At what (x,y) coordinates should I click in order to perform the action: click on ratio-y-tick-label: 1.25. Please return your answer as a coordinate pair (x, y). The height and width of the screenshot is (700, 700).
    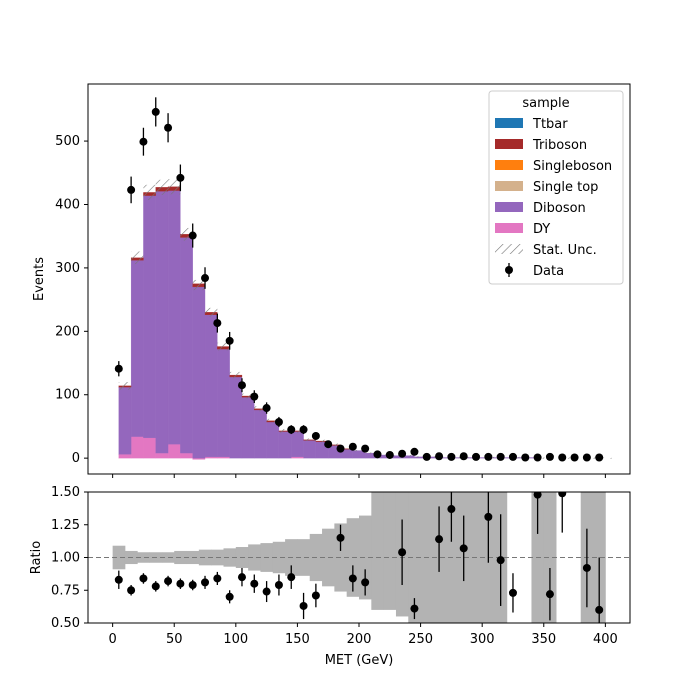
    Looking at the image, I should click on (65, 525).